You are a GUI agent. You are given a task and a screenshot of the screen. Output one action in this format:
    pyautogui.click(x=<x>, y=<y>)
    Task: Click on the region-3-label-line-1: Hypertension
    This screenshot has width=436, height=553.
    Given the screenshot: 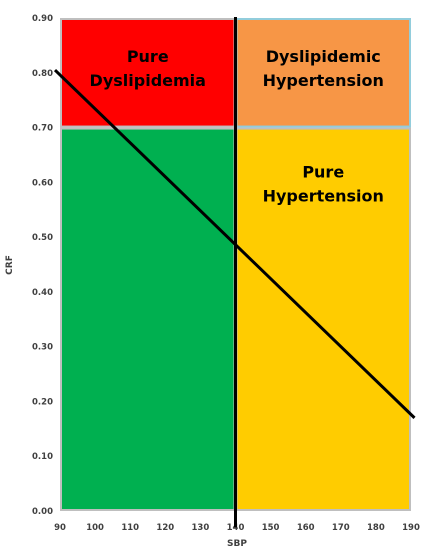 What is the action you would take?
    pyautogui.click(x=323, y=196)
    